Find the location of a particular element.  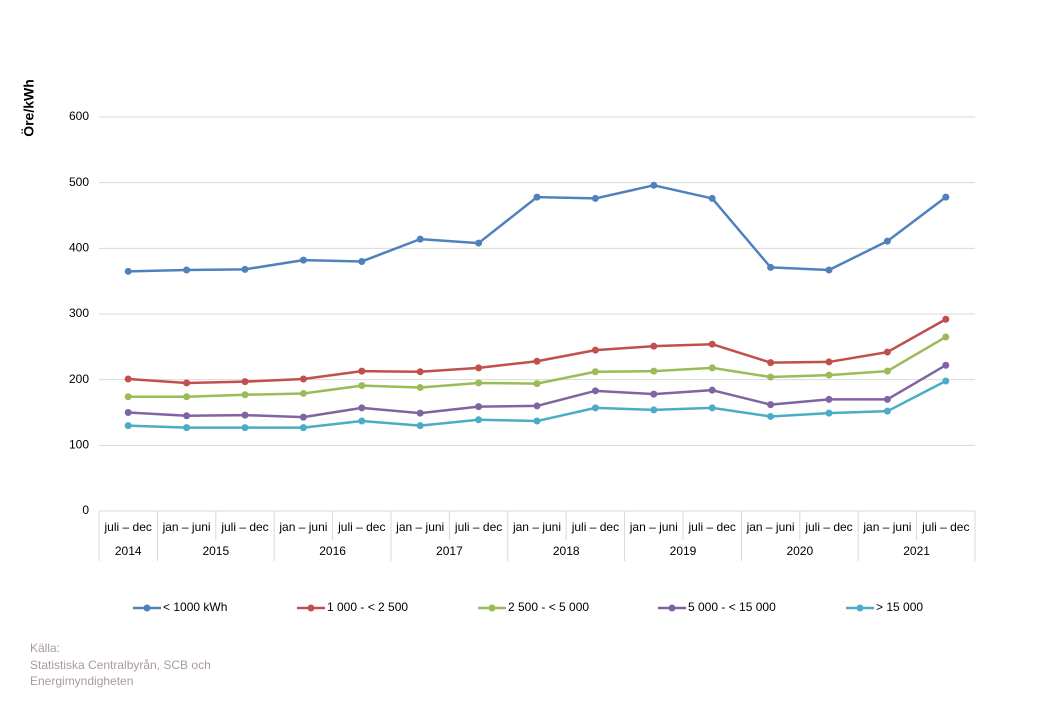

source-text: Energimyndigheten is located at coordinates (81, 681).